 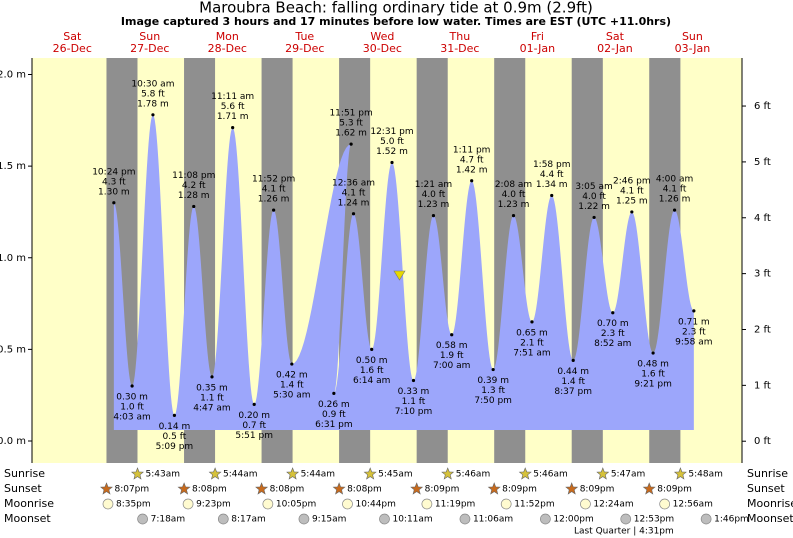 What do you see at coordinates (452, 356) in the screenshot?
I see `tide-label: 1.9 ft` at bounding box center [452, 356].